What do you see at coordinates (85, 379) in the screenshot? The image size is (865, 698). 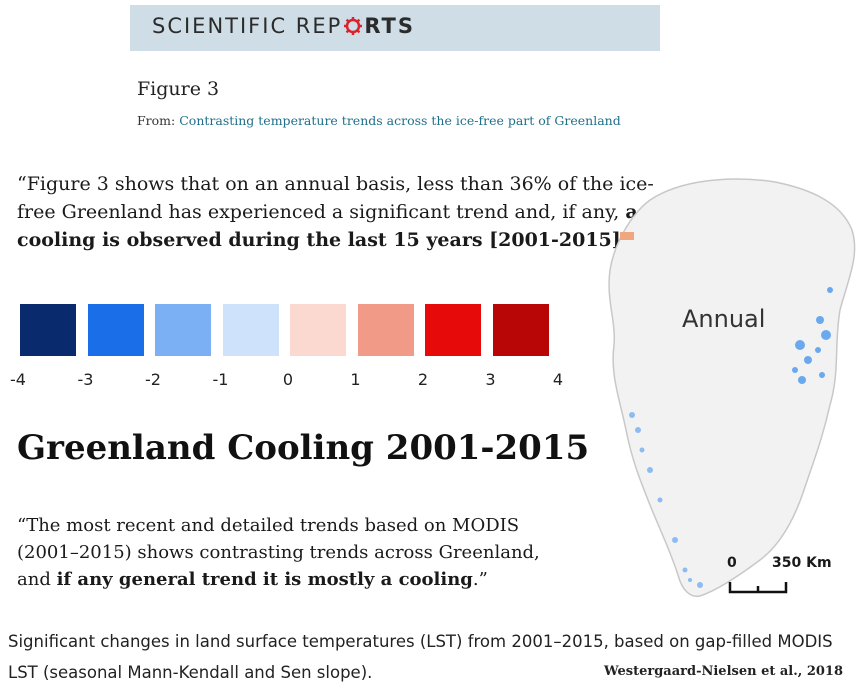 I see `legend-tick-label: -3` at bounding box center [85, 379].